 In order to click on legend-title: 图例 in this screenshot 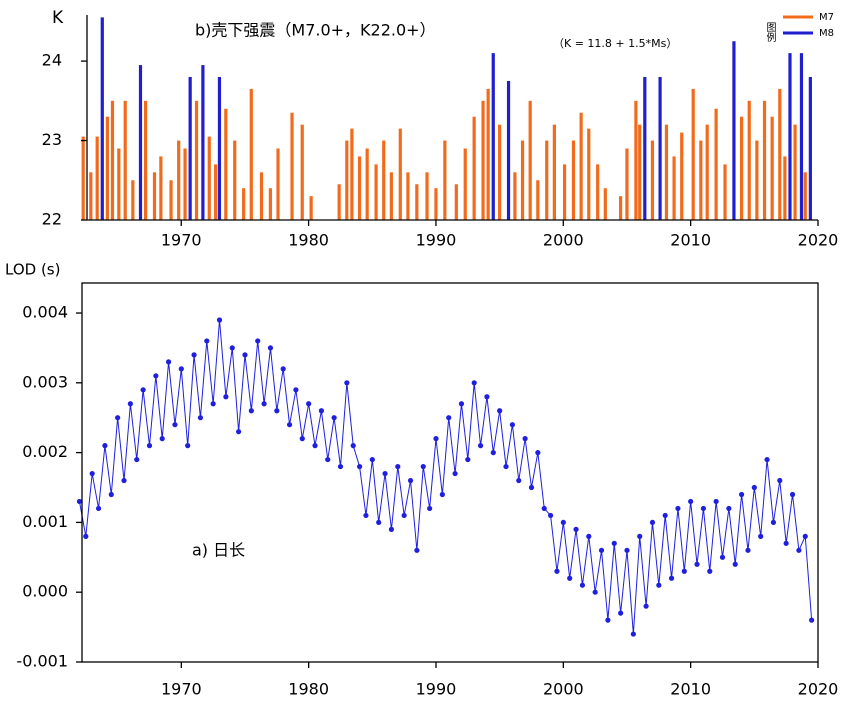, I will do `click(770, 32)`.